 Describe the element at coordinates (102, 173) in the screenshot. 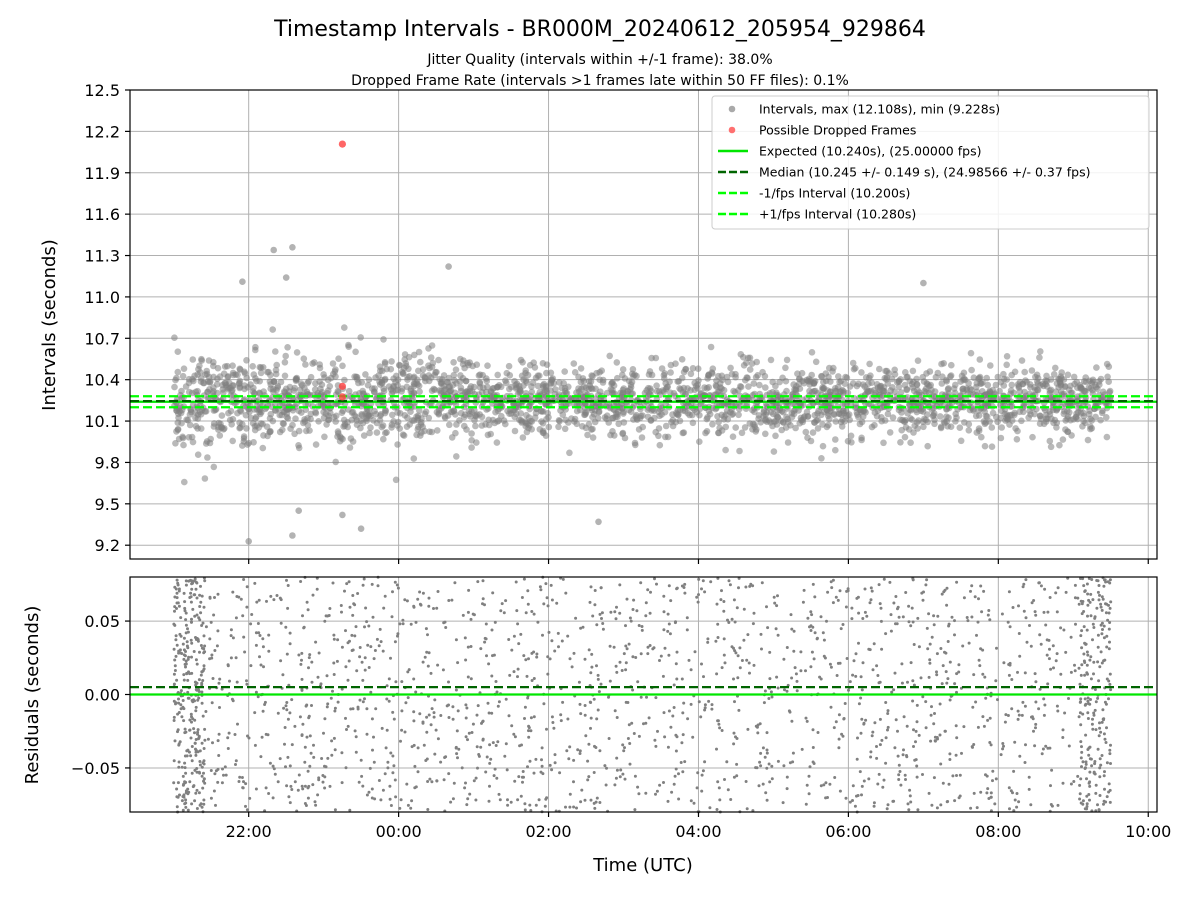

I see `intervals-y-tick-label: 11.9` at that location.